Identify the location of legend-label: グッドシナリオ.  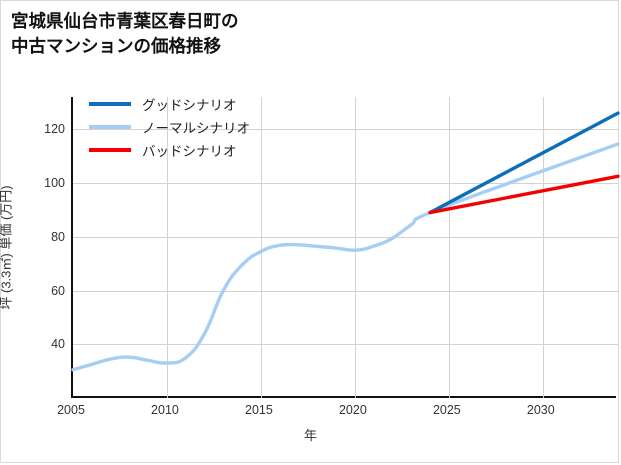
(189, 105).